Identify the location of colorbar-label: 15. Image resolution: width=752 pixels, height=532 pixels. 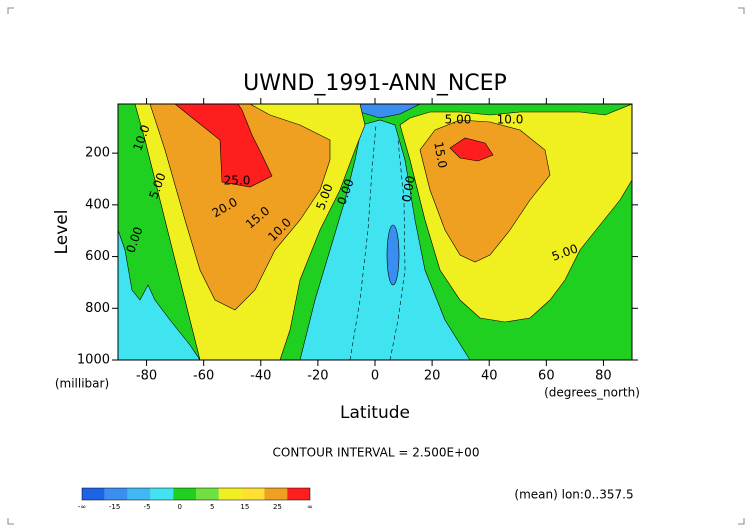
(244, 507).